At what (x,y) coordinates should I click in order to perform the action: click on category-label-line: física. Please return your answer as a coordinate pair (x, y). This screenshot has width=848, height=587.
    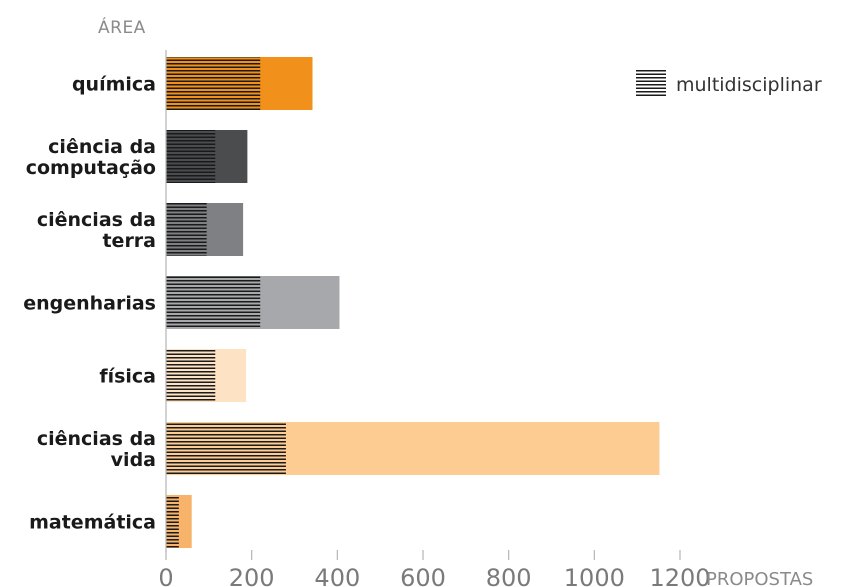
    Looking at the image, I should click on (127, 377).